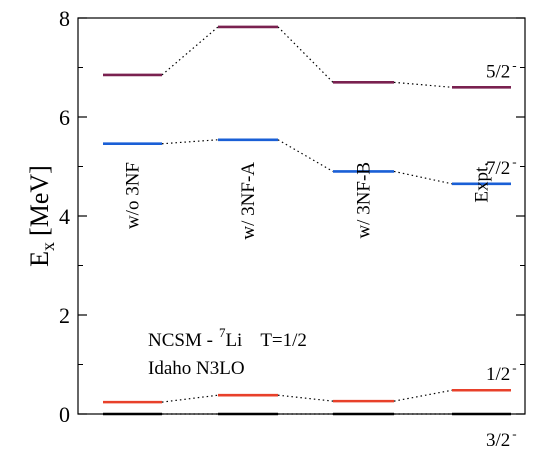  What do you see at coordinates (482, 182) in the screenshot?
I see `column-label: Expt.` at bounding box center [482, 182].